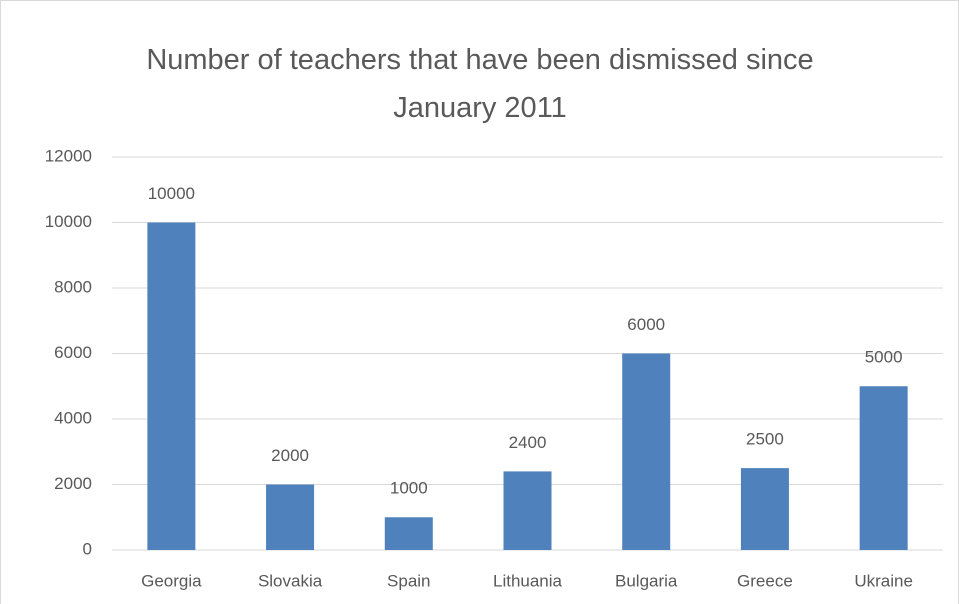  I want to click on data-label: 6000, so click(646, 324).